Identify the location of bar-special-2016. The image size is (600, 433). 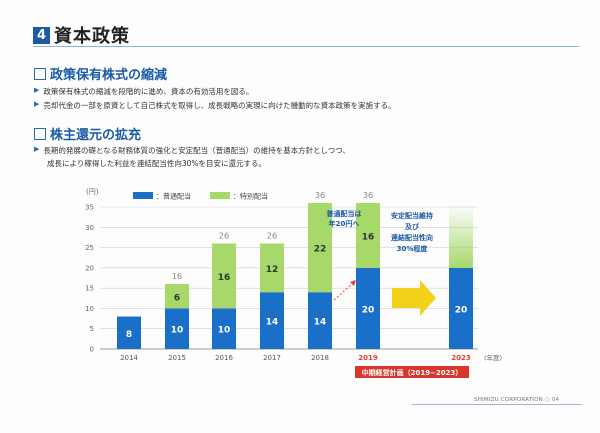
(224, 276).